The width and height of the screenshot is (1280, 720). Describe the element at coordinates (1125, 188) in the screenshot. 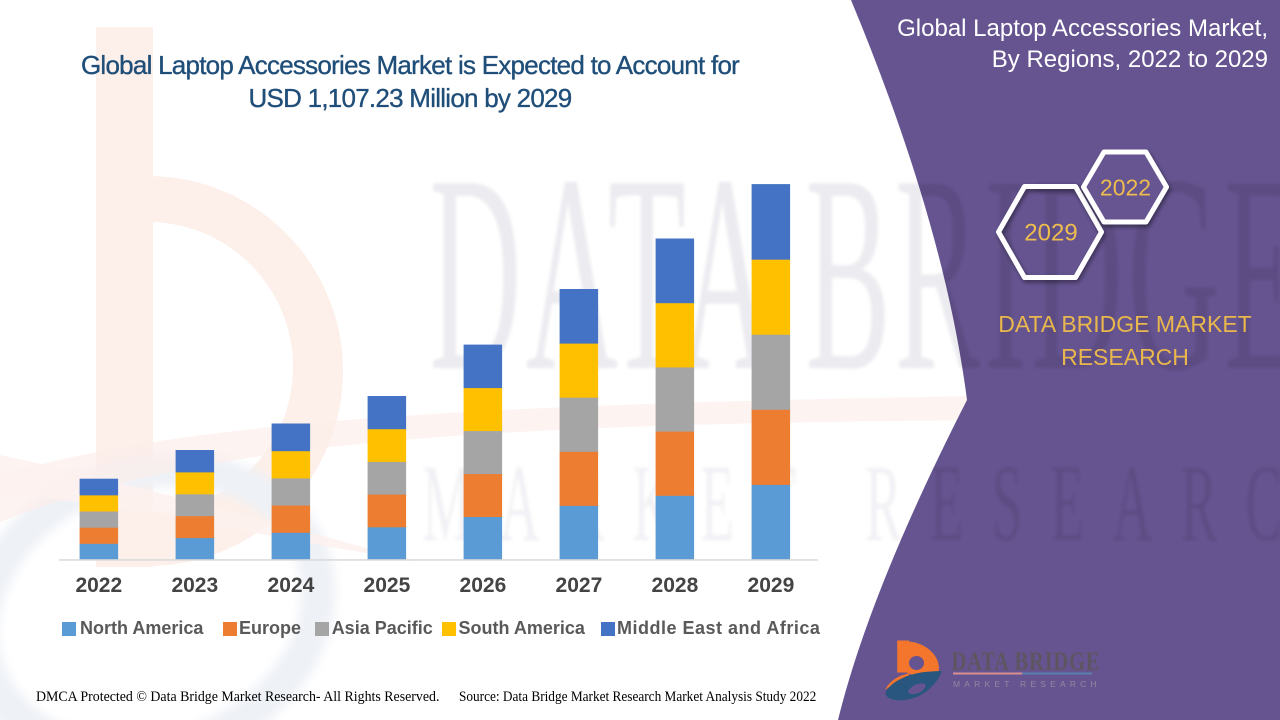

I see `svg-text: 2022` at that location.